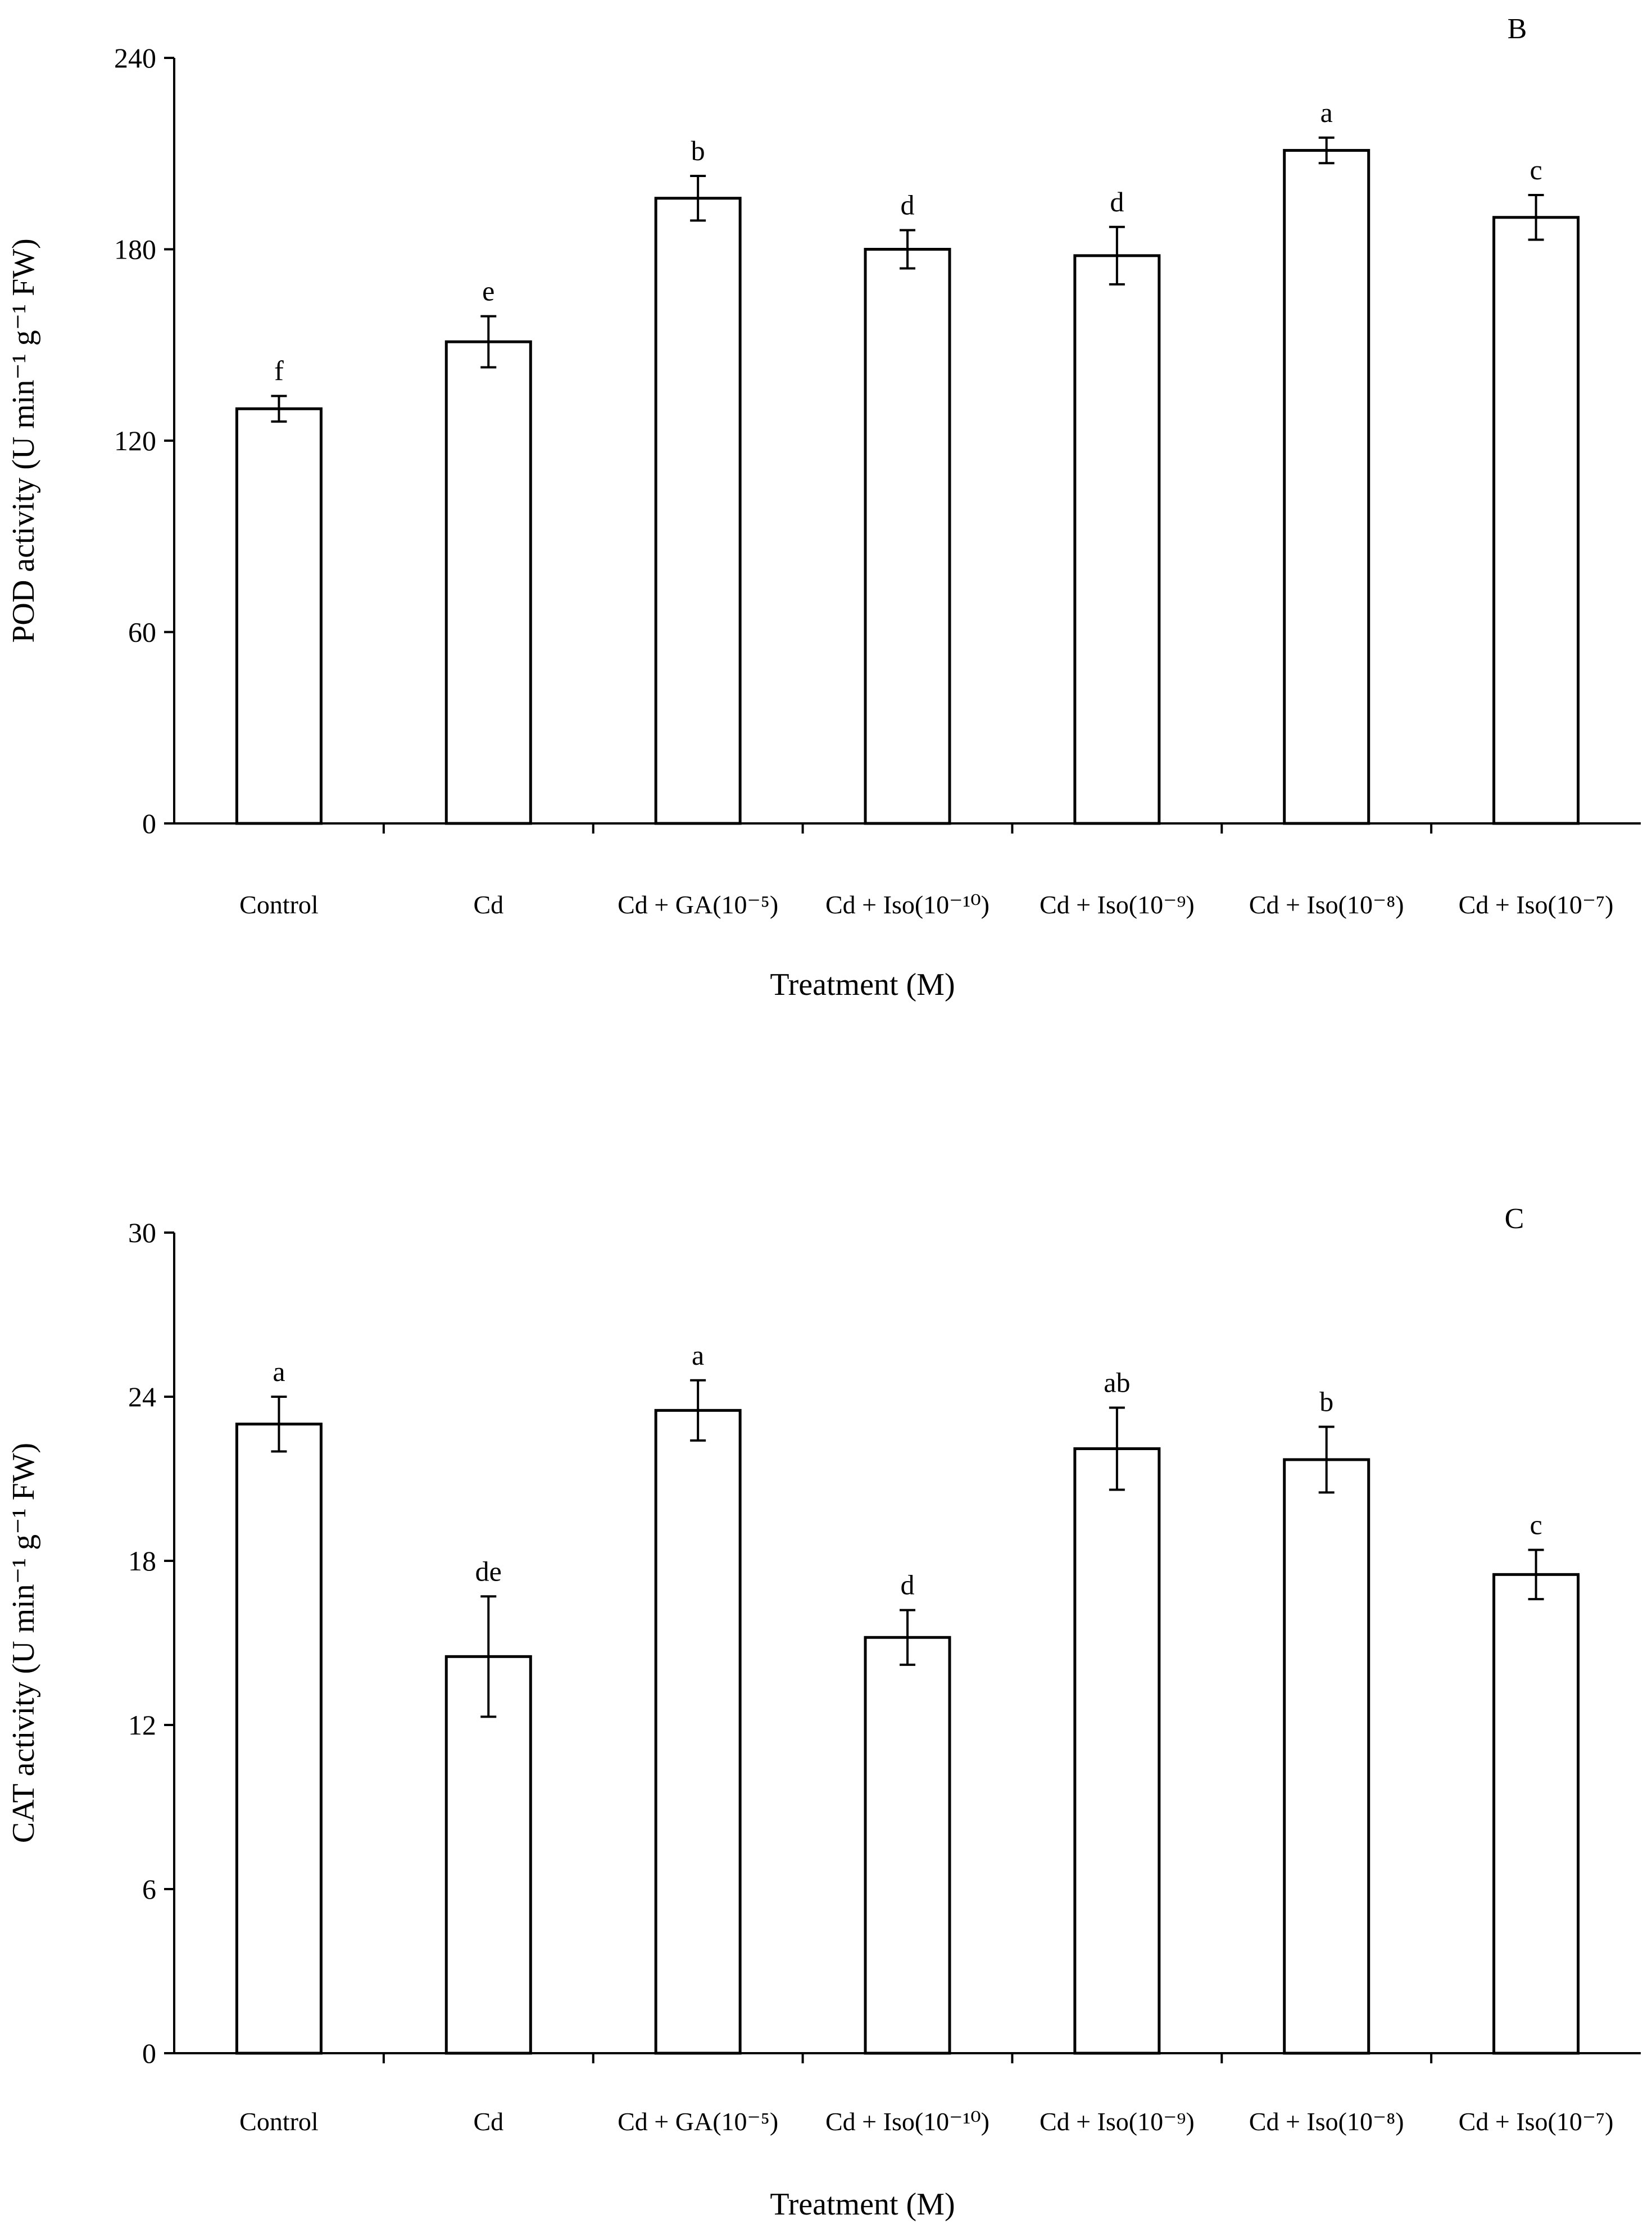  What do you see at coordinates (149, 1889) in the screenshot?
I see `y-tick-label: 6` at bounding box center [149, 1889].